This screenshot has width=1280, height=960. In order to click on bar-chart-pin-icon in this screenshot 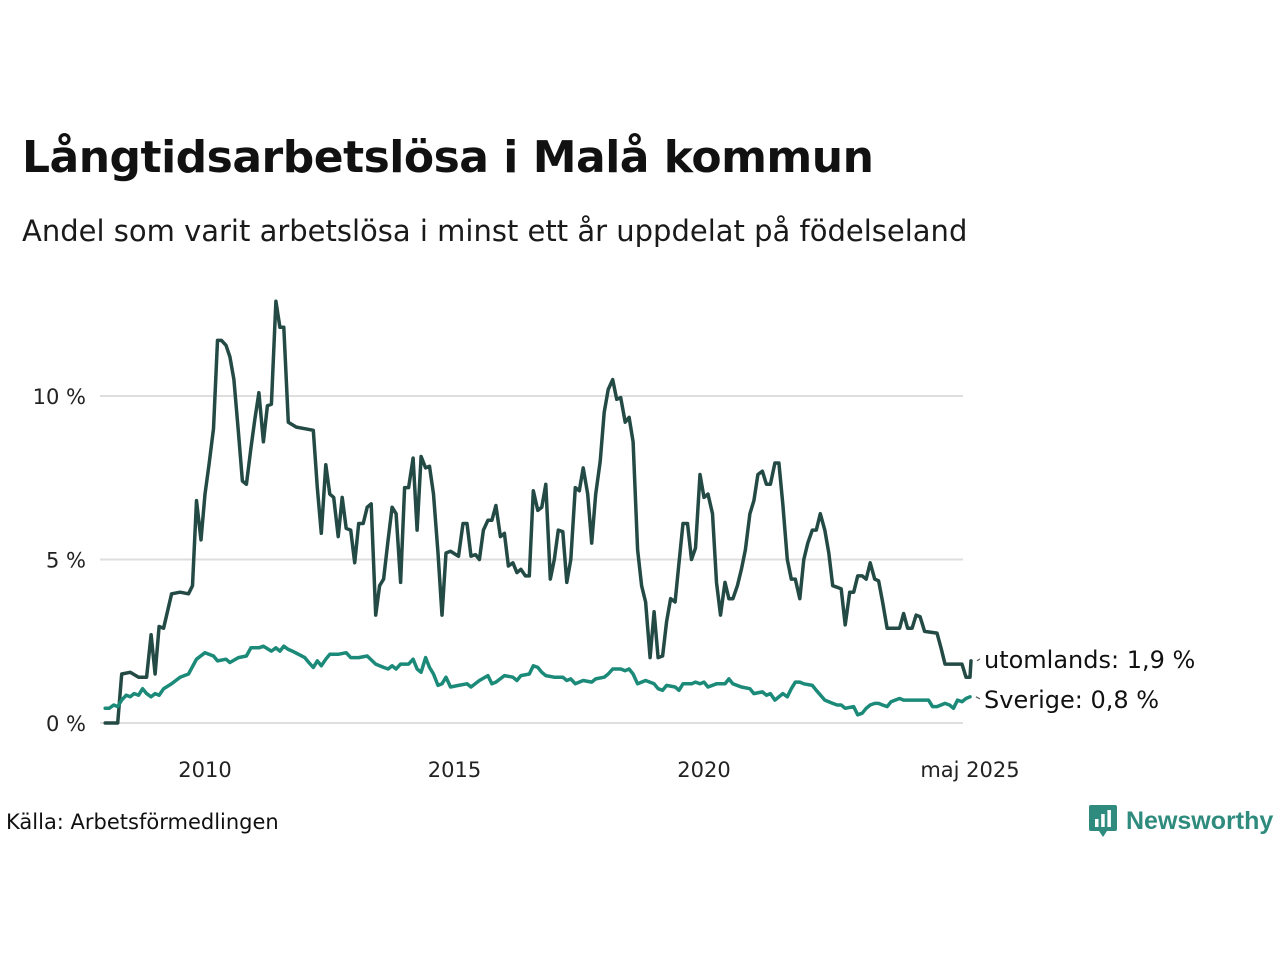, I will do `click(1103, 821)`.